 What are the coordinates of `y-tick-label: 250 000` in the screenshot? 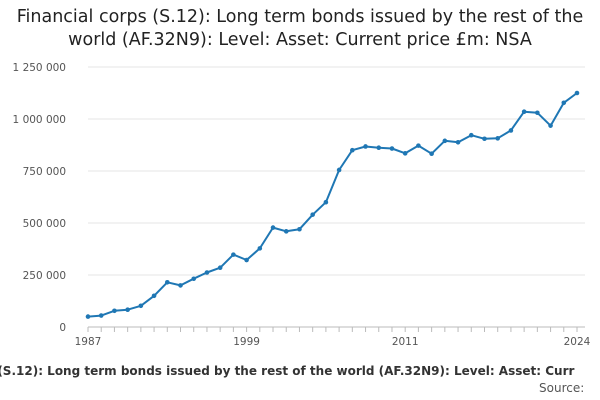 It's located at (44, 276).